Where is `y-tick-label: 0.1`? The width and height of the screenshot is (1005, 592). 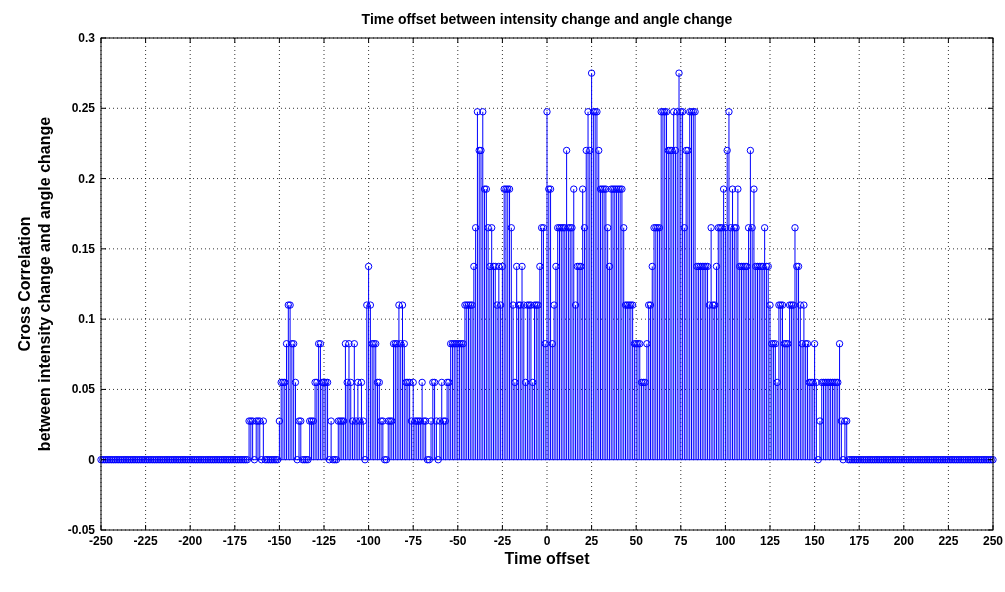
y-tick-label: 0.1 is located at coordinates (87, 319).